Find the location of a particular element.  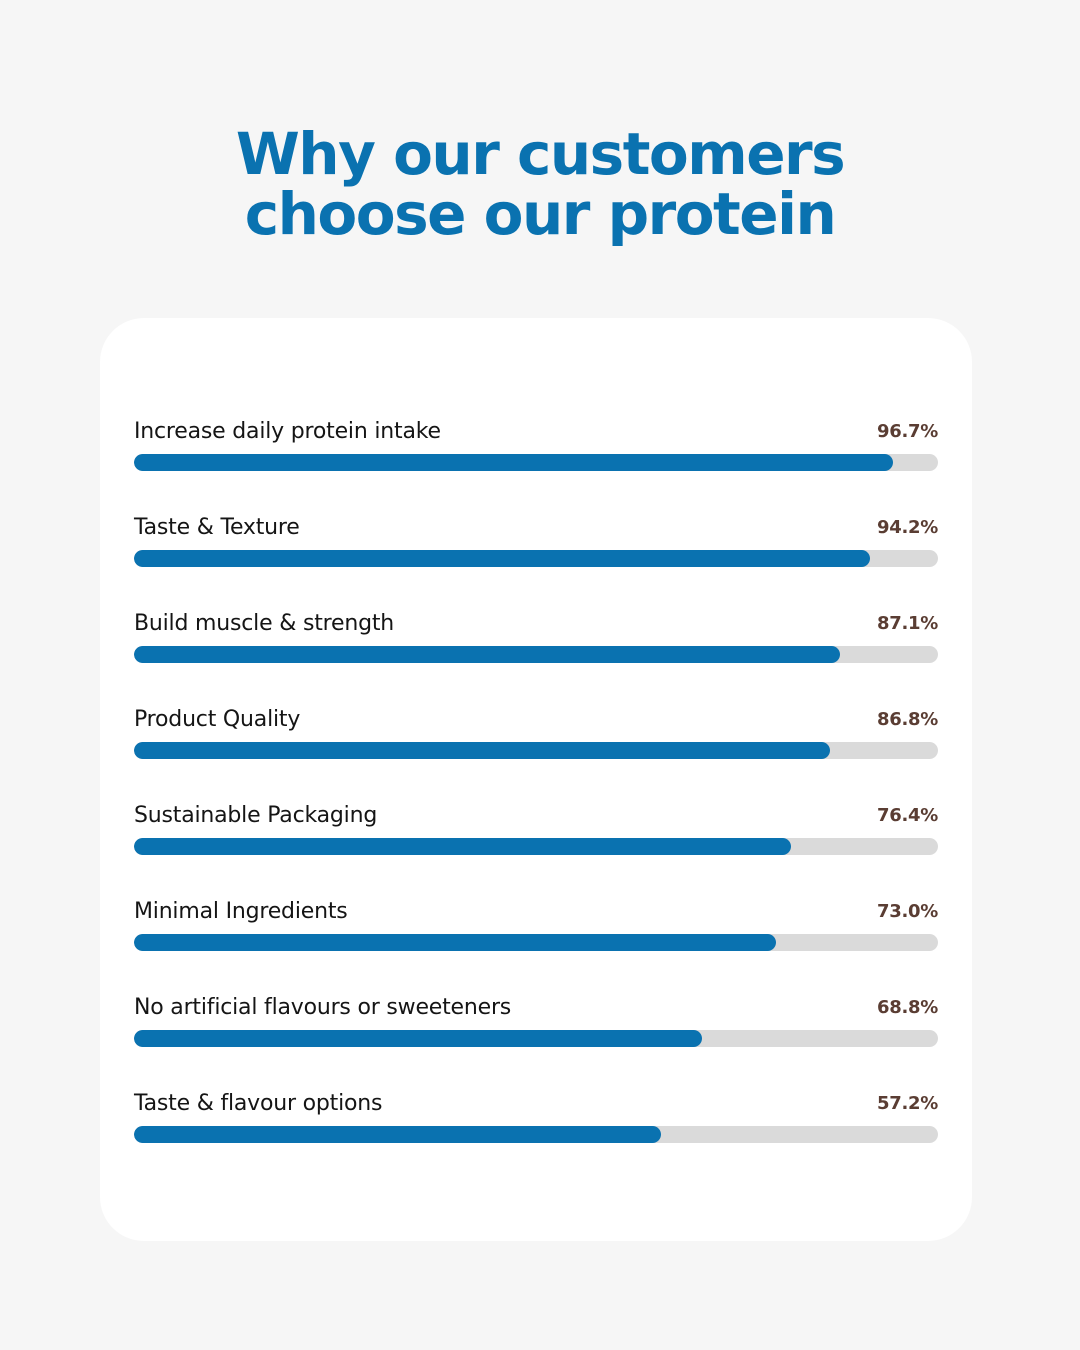

category-label: Taste & Texture is located at coordinates (217, 527).